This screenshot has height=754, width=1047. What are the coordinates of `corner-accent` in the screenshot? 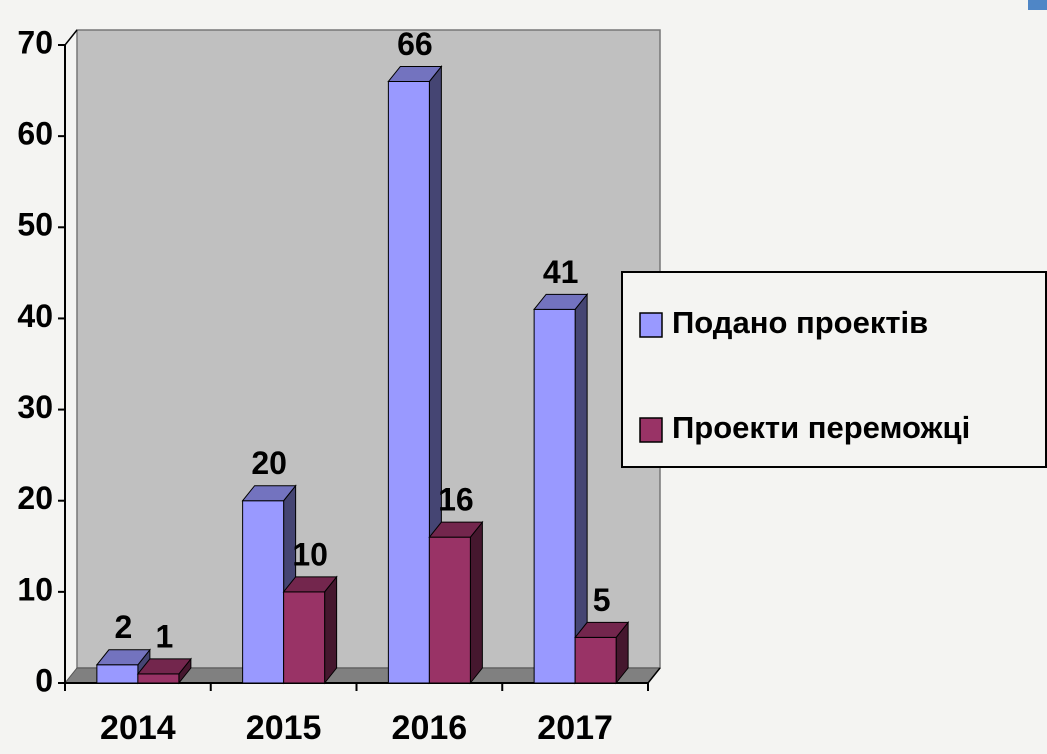 It's located at (1037, 5).